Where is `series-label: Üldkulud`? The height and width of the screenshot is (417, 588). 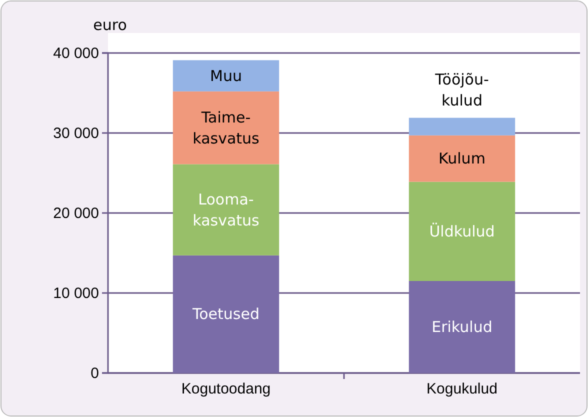 series-label: Üldkulud is located at coordinates (462, 231).